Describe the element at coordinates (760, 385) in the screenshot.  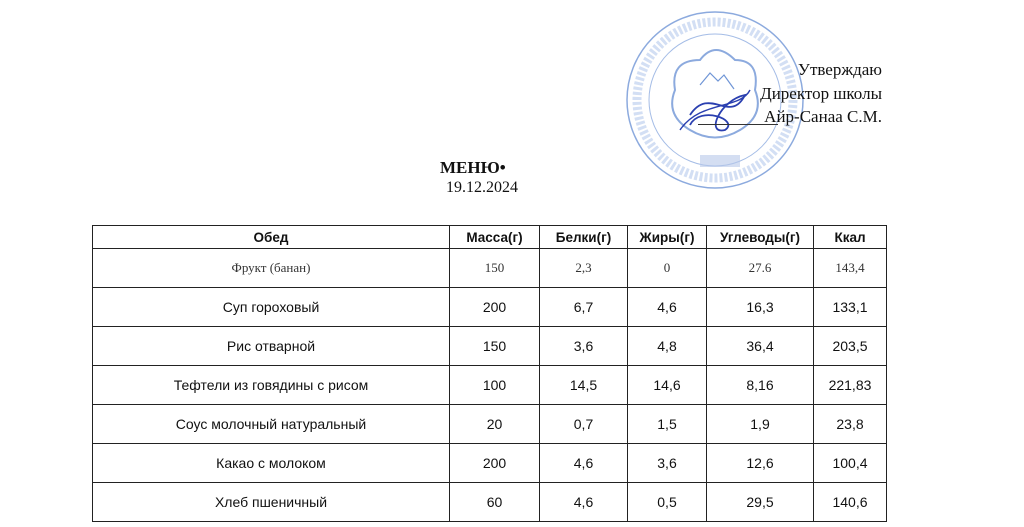
I see `value-cell: 8,16` at that location.